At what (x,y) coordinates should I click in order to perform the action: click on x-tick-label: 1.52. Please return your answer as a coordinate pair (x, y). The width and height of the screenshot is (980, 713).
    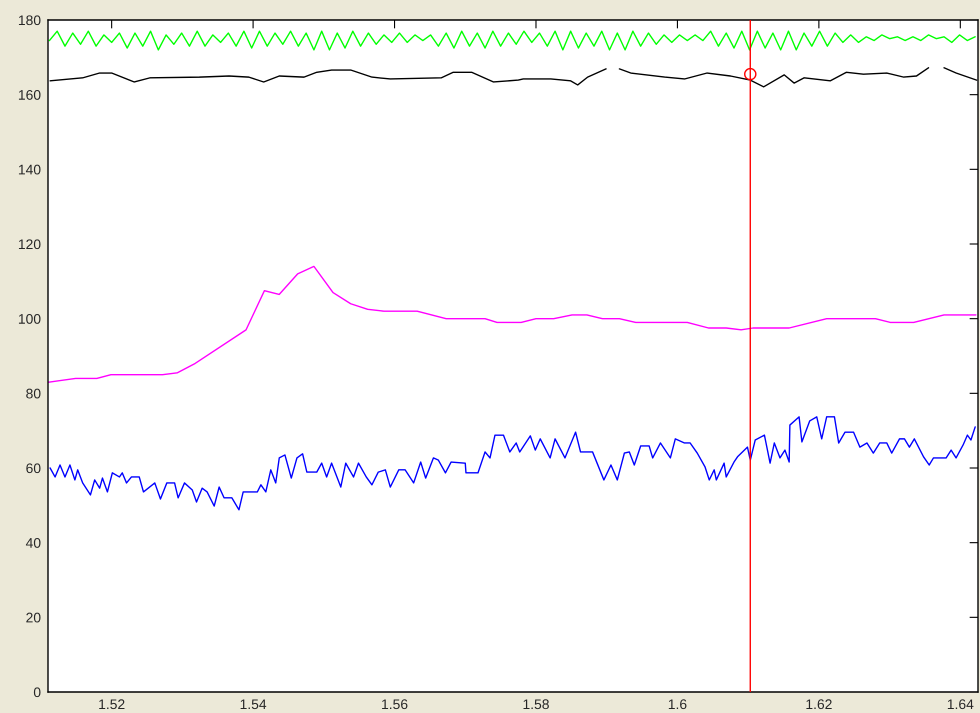
    Looking at the image, I should click on (111, 704).